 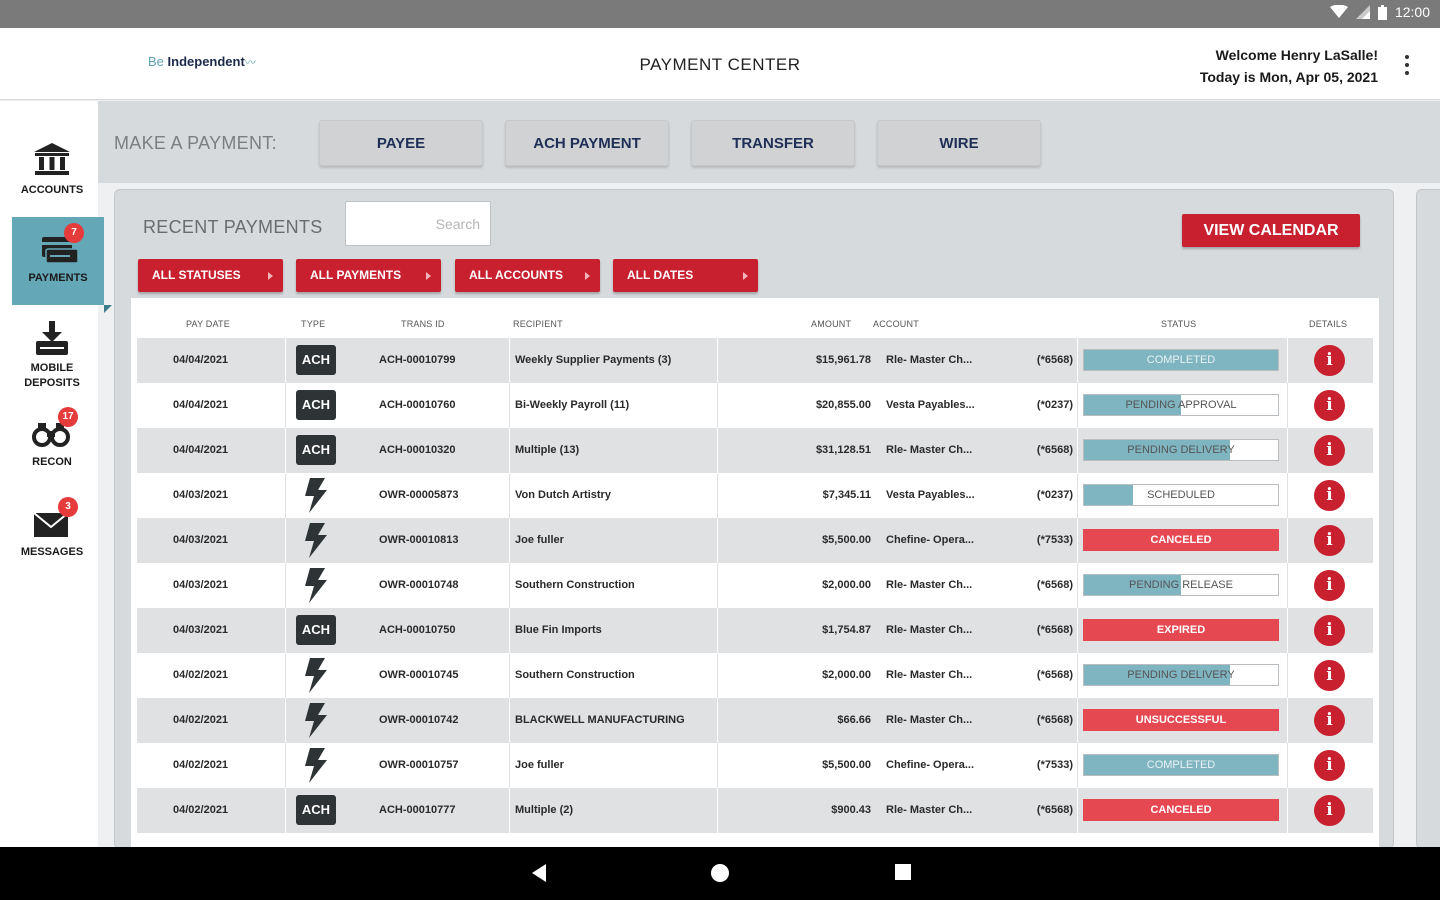 I want to click on back-icon, so click(x=539, y=873).